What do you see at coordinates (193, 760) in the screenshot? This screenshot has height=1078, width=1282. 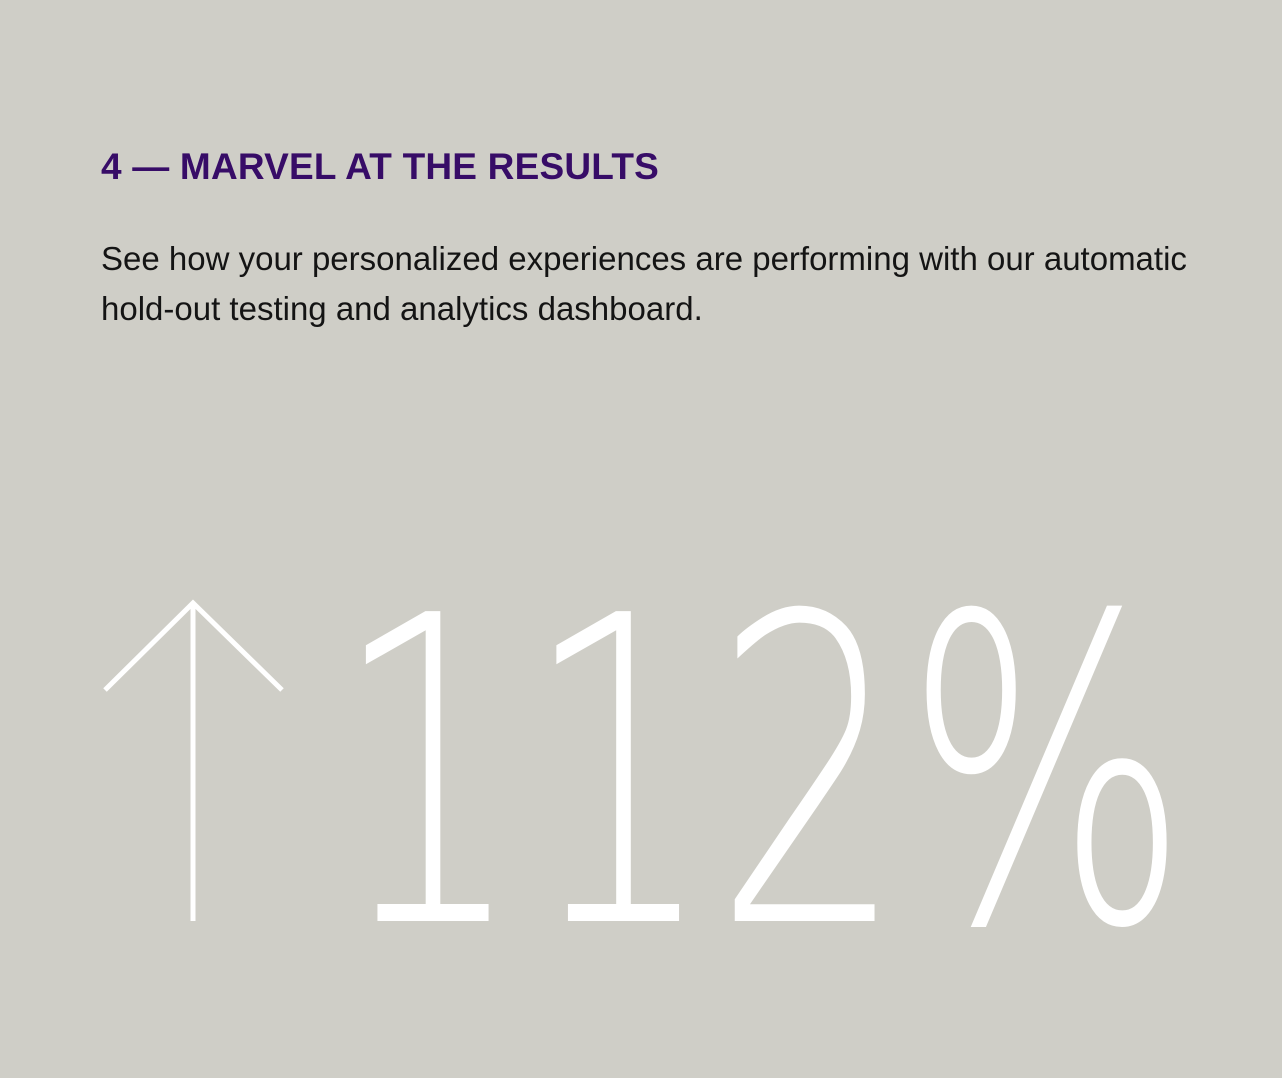 I see `arrow-up-icon` at bounding box center [193, 760].